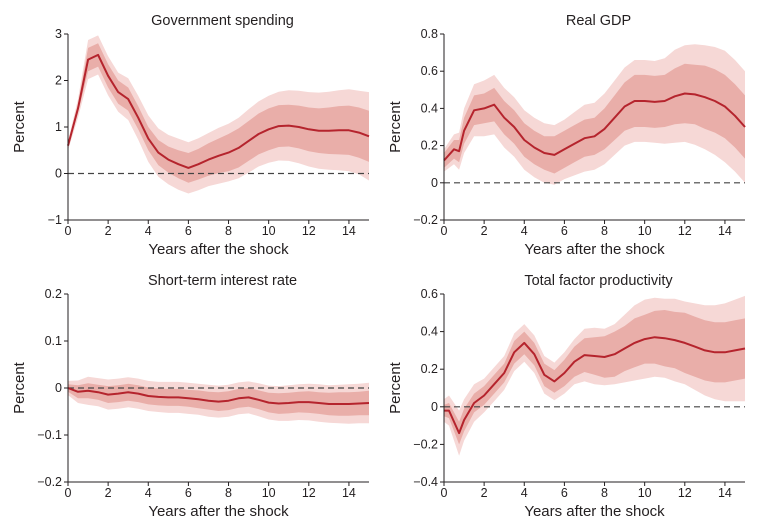  I want to click on panel-title: Short-term interest rate, so click(222, 281).